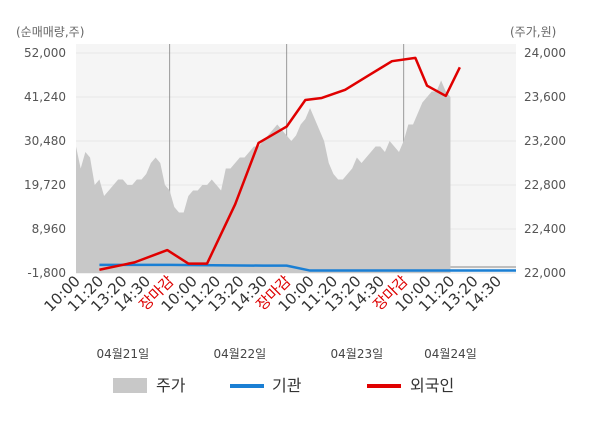 This screenshot has width=600, height=428. Describe the element at coordinates (45, 163) in the screenshot. I see `left-axis-ticks: 52,000 41,240 30,480 19,720 8,960 -1,800` at that location.